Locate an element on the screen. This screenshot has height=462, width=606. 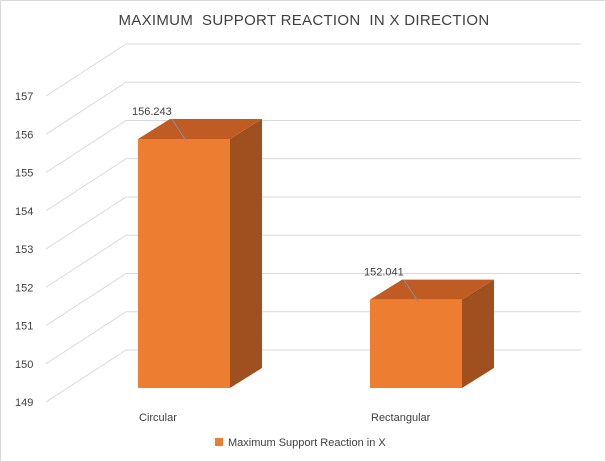
x-category-label: Rectangular is located at coordinates (401, 418).